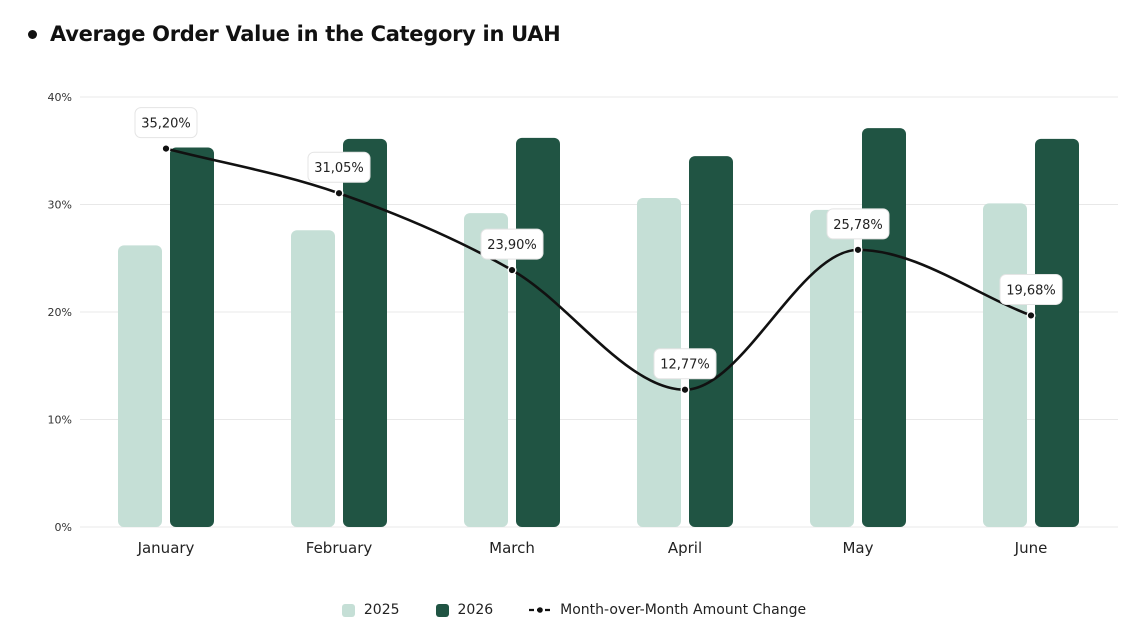  Describe the element at coordinates (1031, 548) in the screenshot. I see `x-category-label: June` at that location.